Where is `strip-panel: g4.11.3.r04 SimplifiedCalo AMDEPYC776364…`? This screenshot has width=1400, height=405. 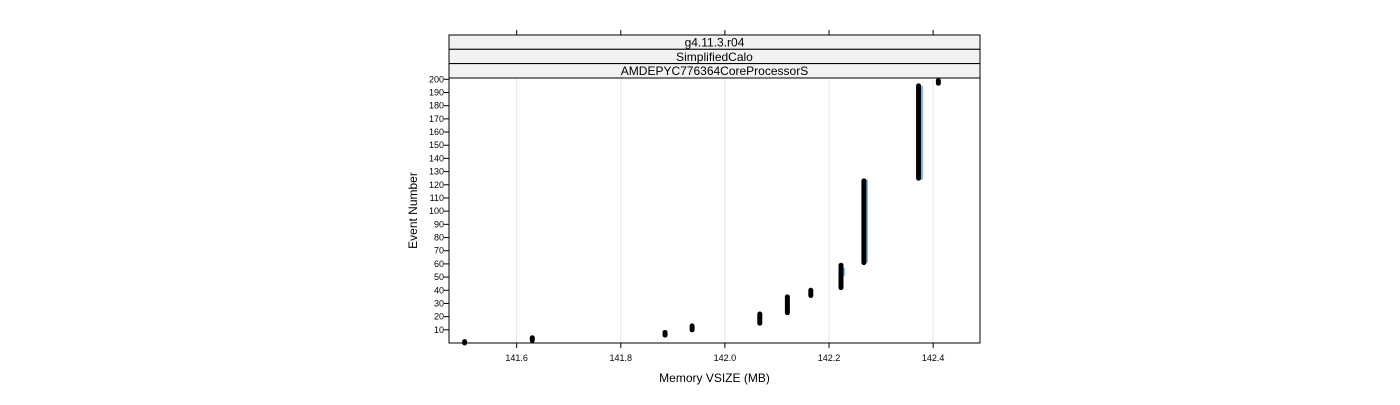 strip-panel: g4.11.3.r04 SimplifiedCalo AMDEPYC776364… is located at coordinates (714, 56).